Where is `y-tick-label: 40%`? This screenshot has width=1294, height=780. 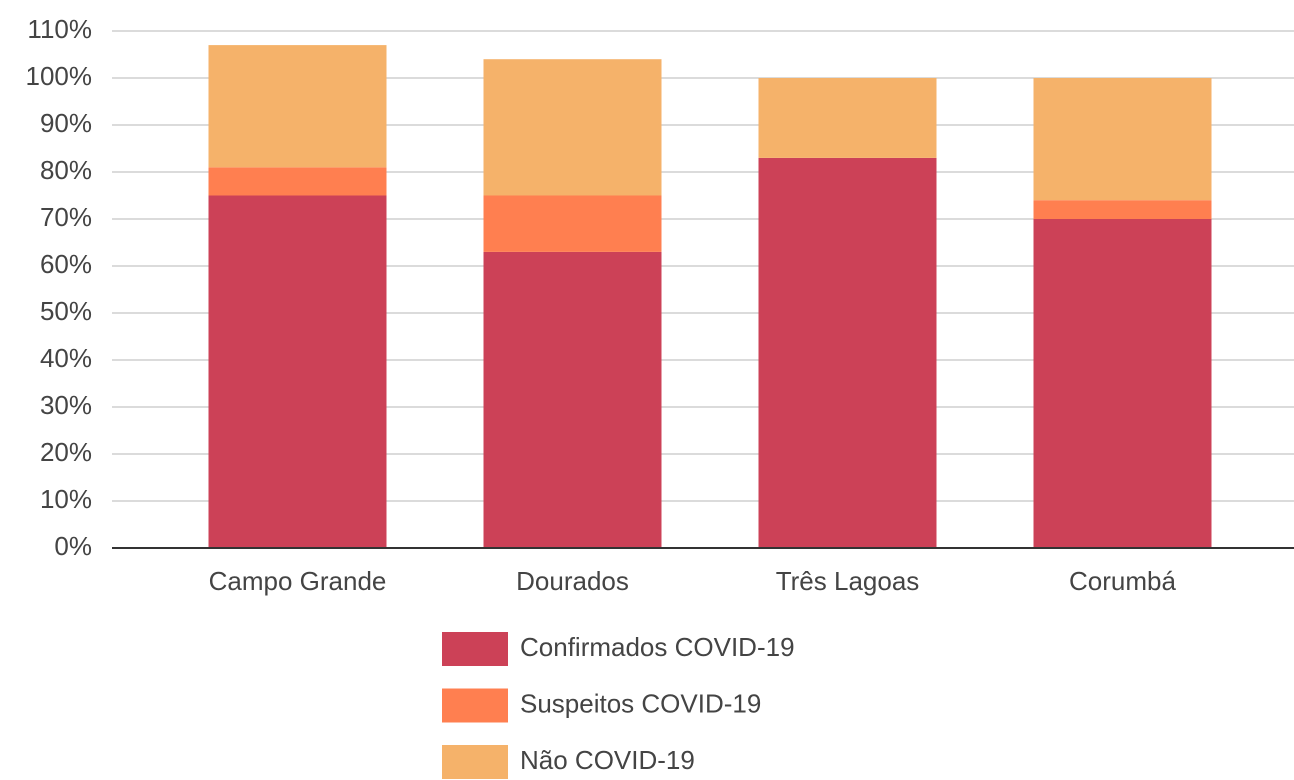 y-tick-label: 40% is located at coordinates (66, 358).